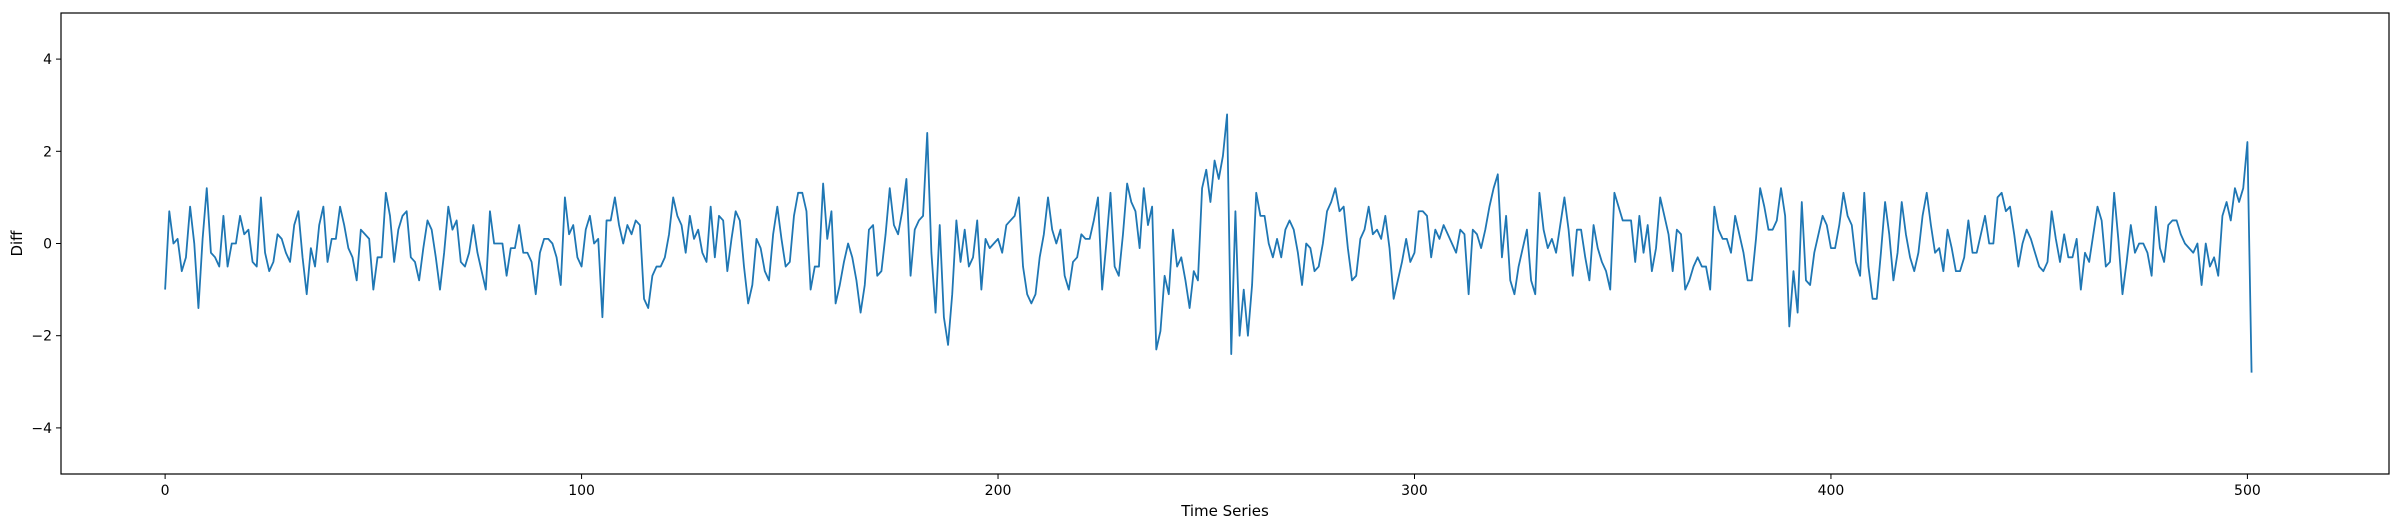  I want to click on y-axis: −4 −2 0 2 4, so click(46, 244).